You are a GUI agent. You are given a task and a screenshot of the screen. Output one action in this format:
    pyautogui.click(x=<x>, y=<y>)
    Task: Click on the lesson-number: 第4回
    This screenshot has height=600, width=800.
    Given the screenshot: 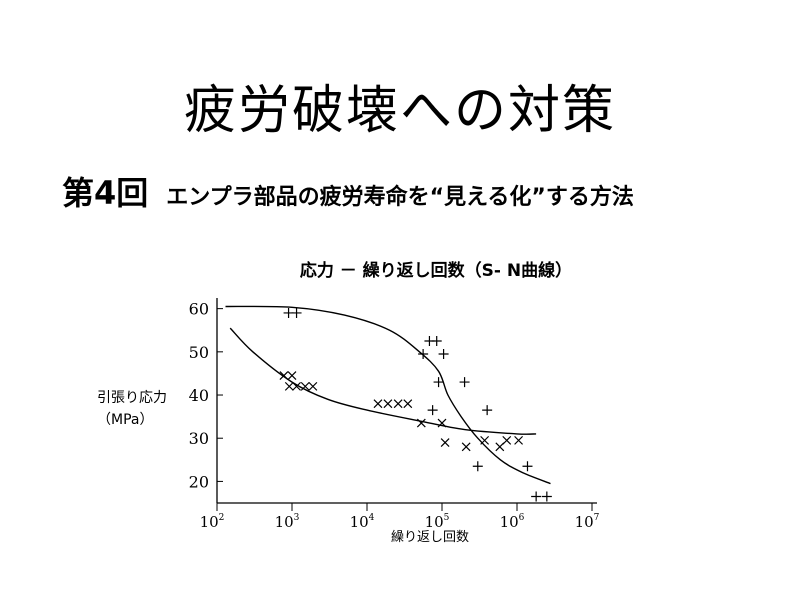 What is the action you would take?
    pyautogui.click(x=105, y=193)
    